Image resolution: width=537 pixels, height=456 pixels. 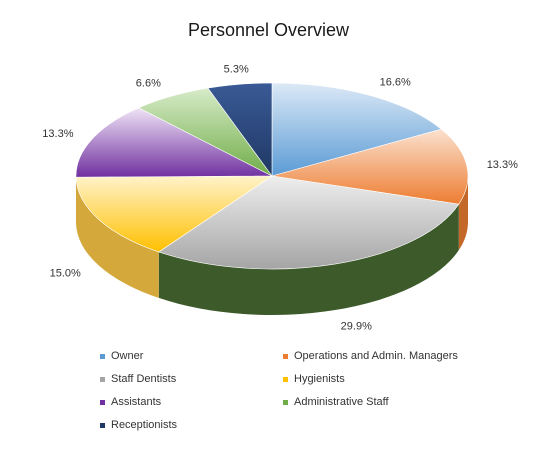 What do you see at coordinates (174, 214) in the screenshot?
I see `pie-slice-hygienists` at bounding box center [174, 214].